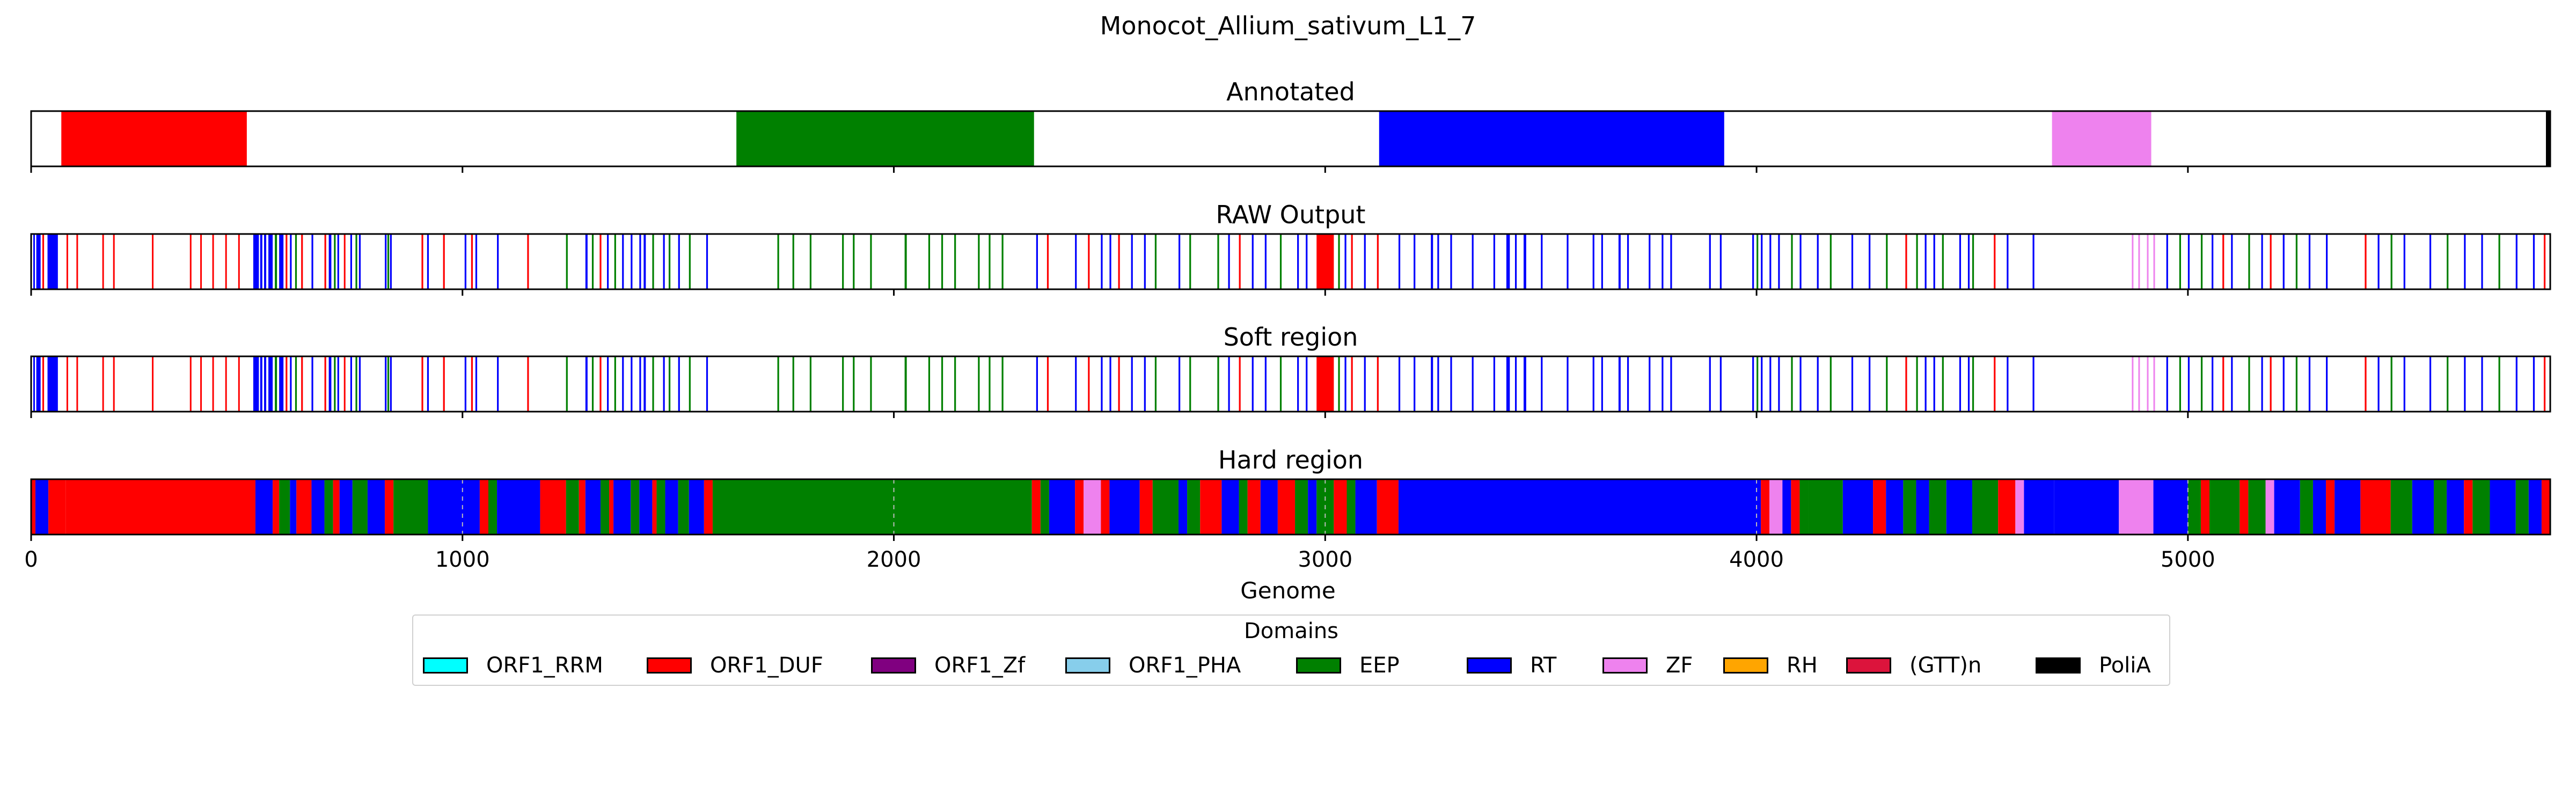  I want to click on legend-label: RT, so click(1543, 665).